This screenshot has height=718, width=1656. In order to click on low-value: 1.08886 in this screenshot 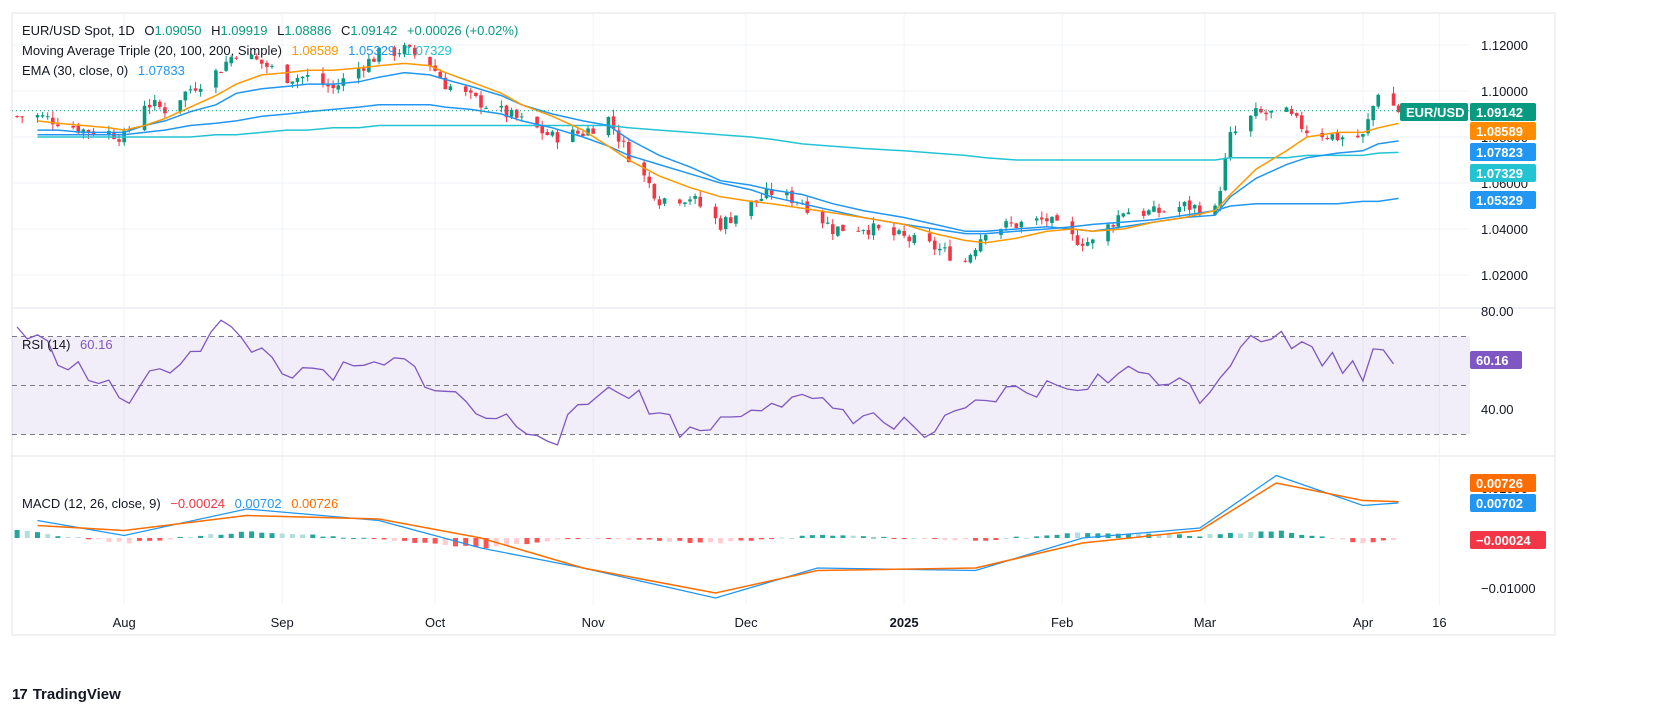, I will do `click(308, 30)`.